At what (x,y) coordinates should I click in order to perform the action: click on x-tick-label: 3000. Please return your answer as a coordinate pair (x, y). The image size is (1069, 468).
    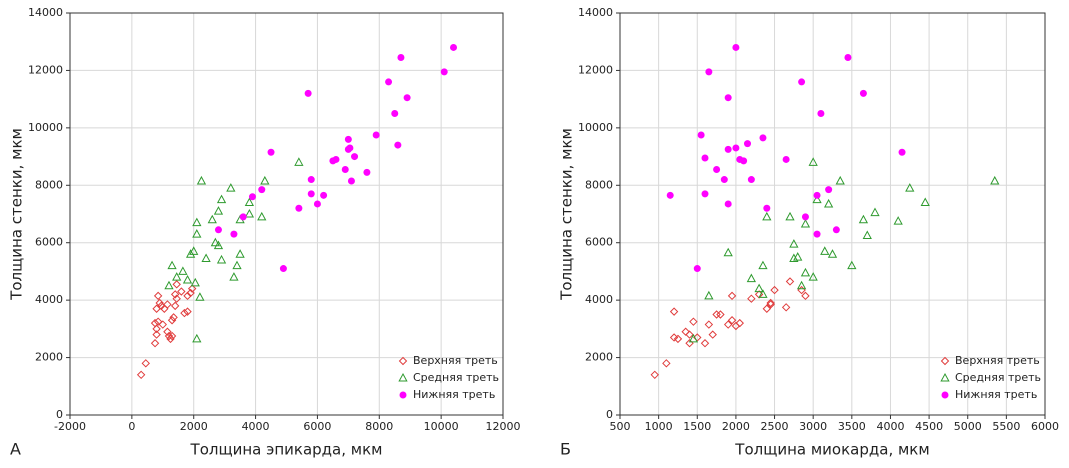
    Looking at the image, I should click on (813, 426).